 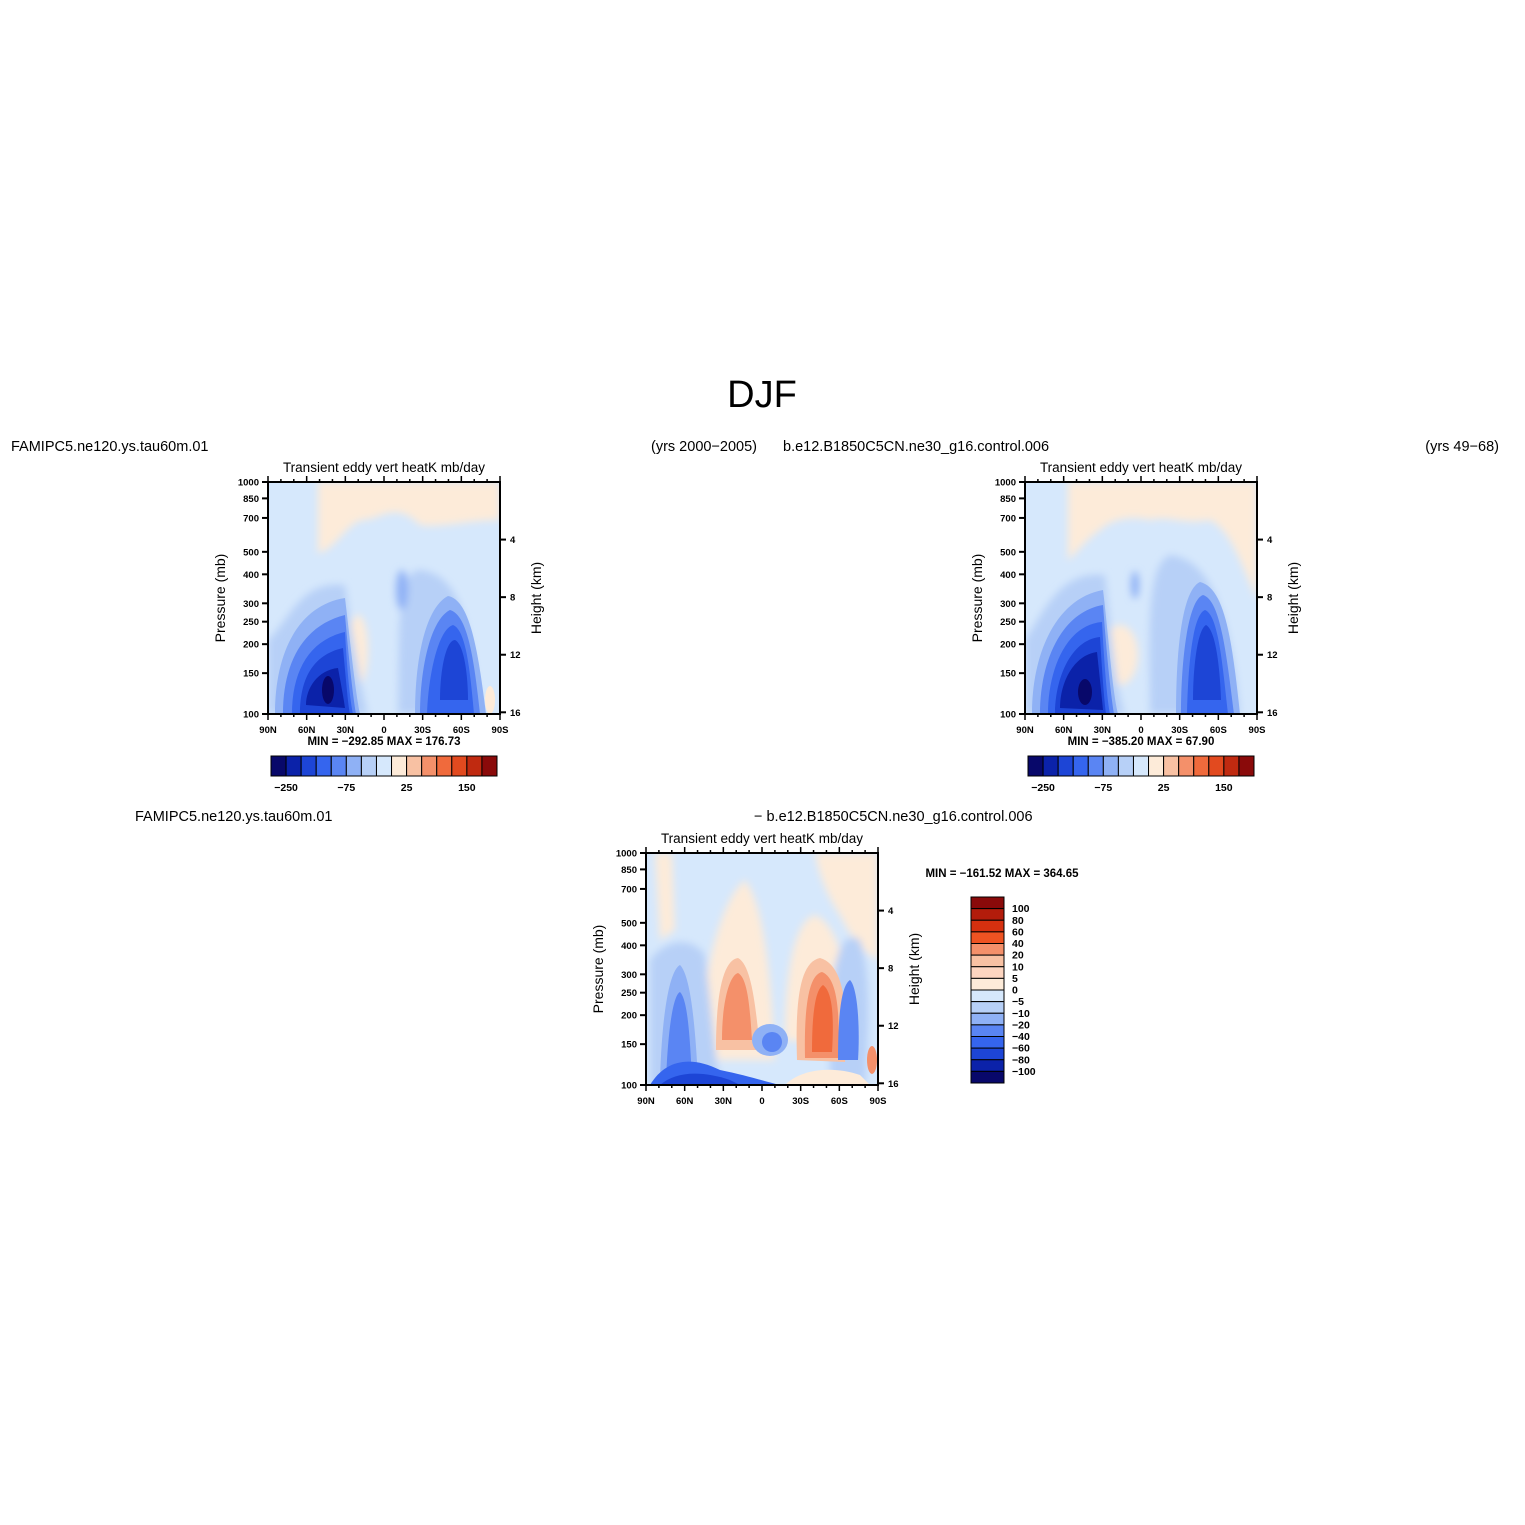 What do you see at coordinates (1018, 956) in the screenshot?
I see `colorbar-label: 20` at bounding box center [1018, 956].